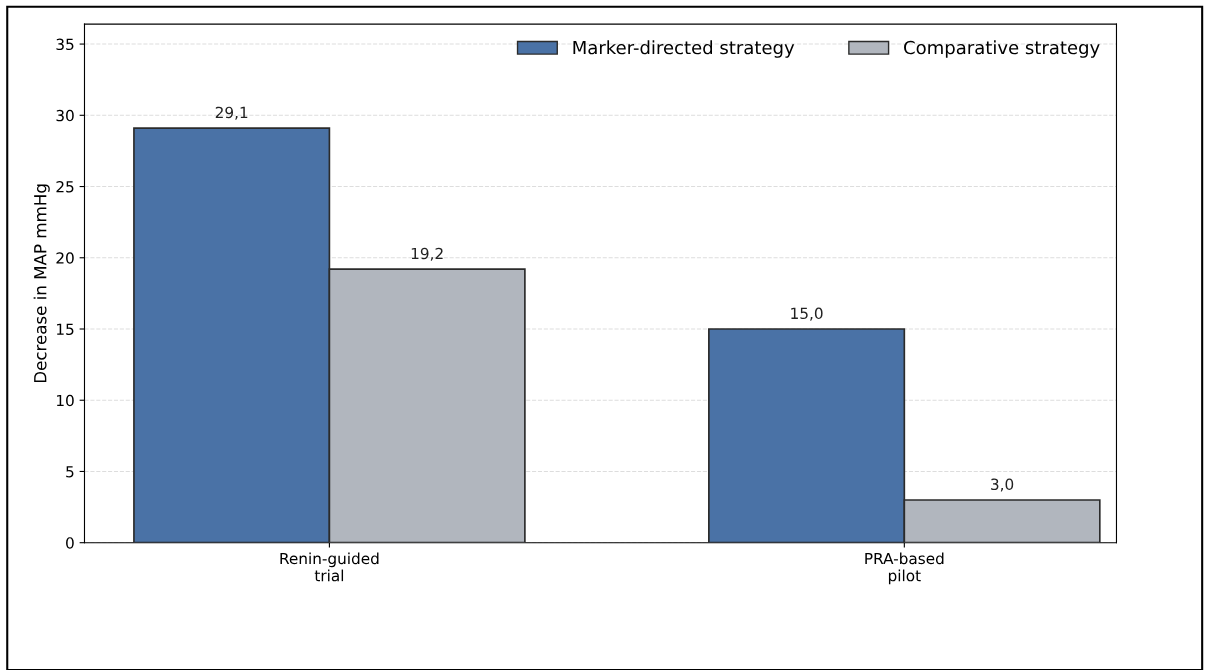 This screenshot has height=670, width=1207. I want to click on y-tick-label: 10, so click(65, 400).